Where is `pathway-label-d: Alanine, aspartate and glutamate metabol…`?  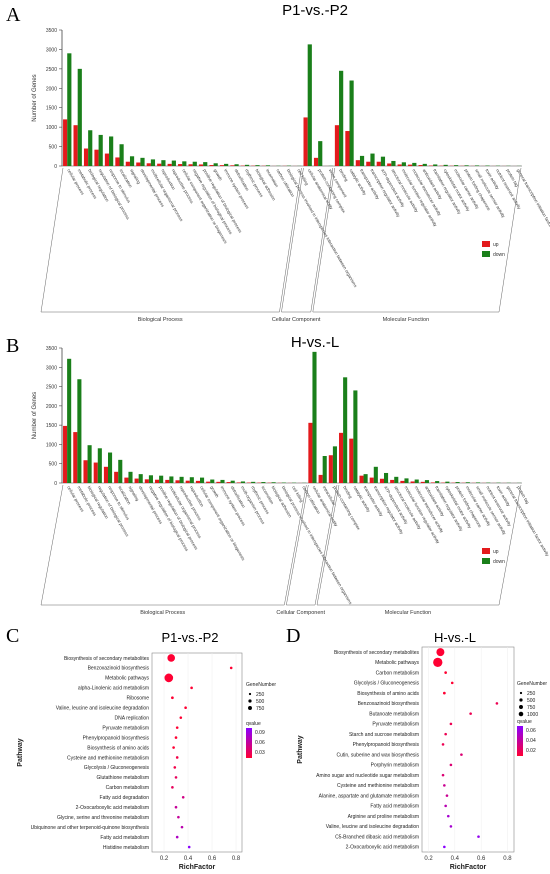 pathway-label-d: Alanine, aspartate and glutamate metabol… is located at coordinates (369, 796).